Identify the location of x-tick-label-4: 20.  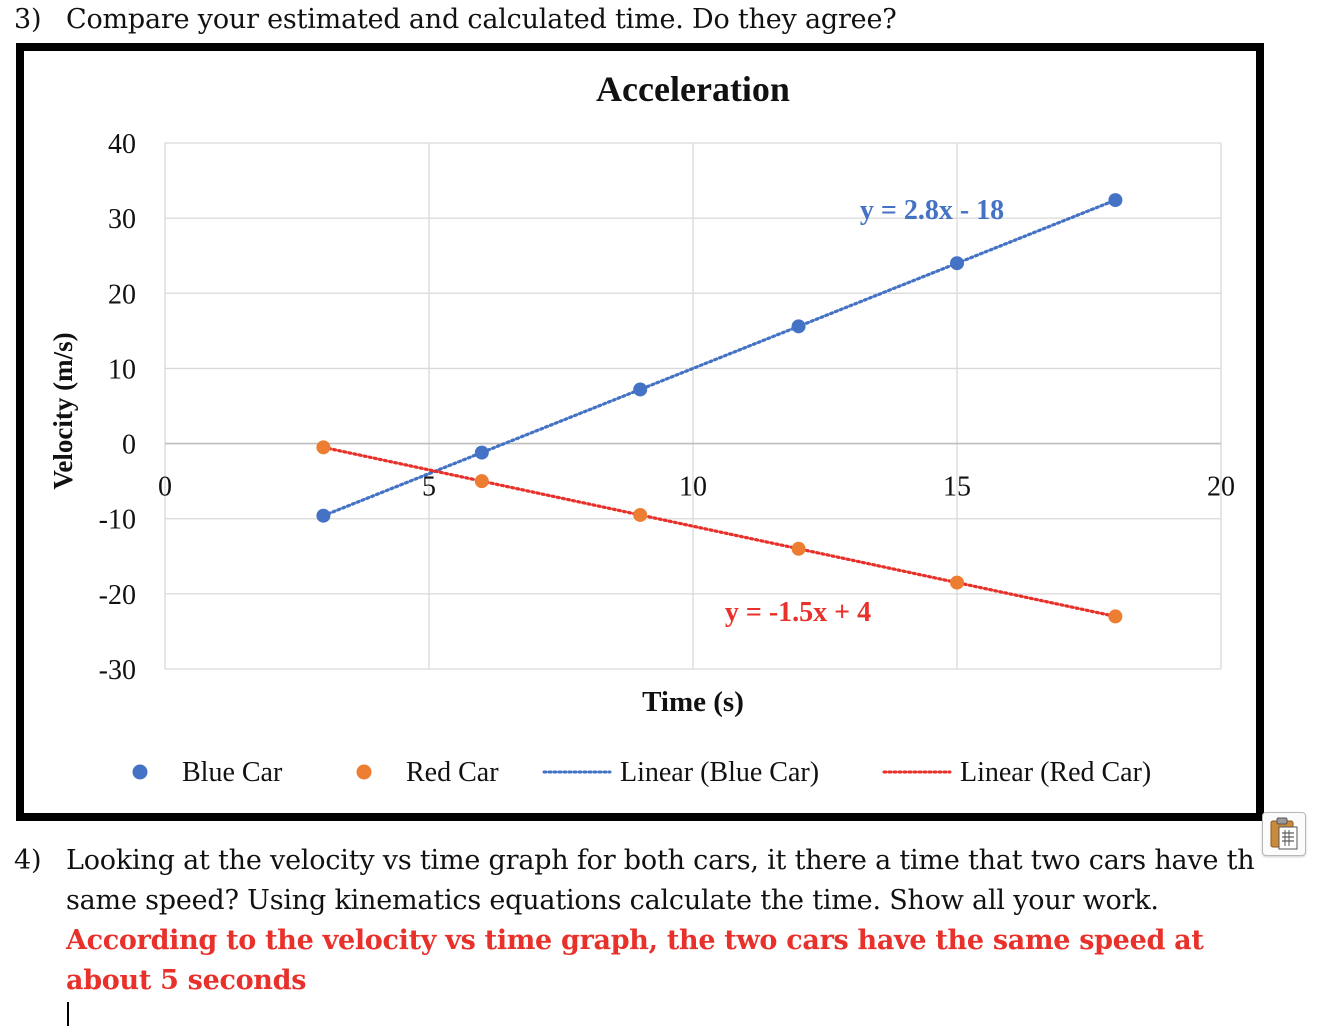
(1221, 487).